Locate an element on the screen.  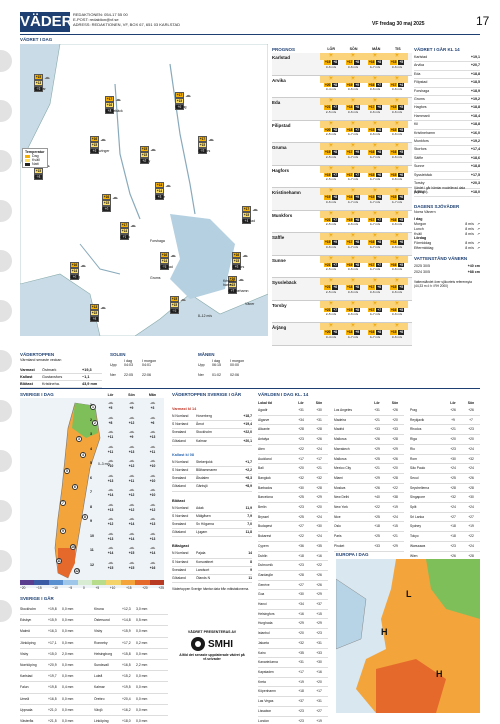
city-name: Berlin is located at coordinates (262, 507).